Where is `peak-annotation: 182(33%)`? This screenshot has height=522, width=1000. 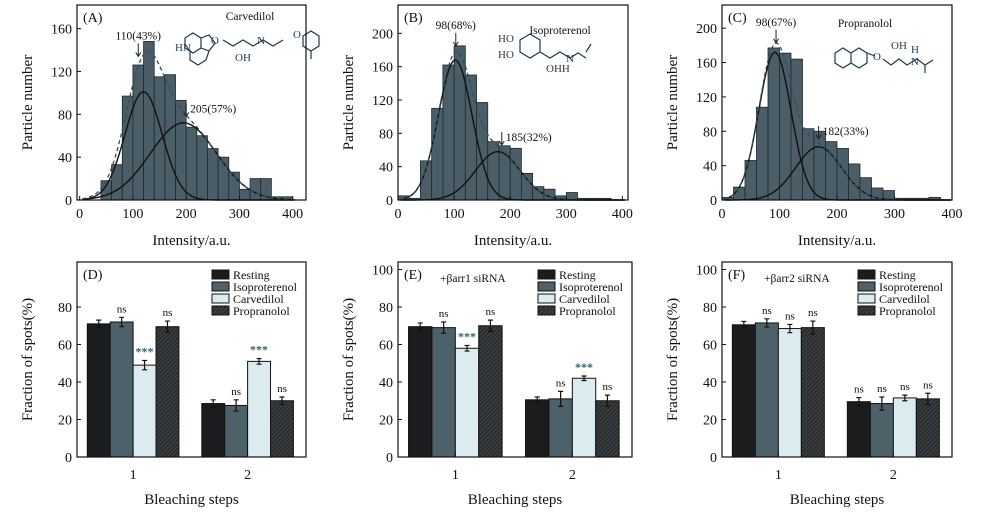
peak-annotation: 182(33%) is located at coordinates (846, 132).